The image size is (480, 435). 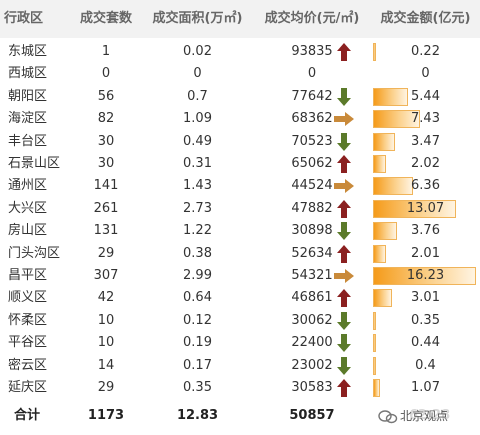 I want to click on avg-price: 22400, so click(x=312, y=343).